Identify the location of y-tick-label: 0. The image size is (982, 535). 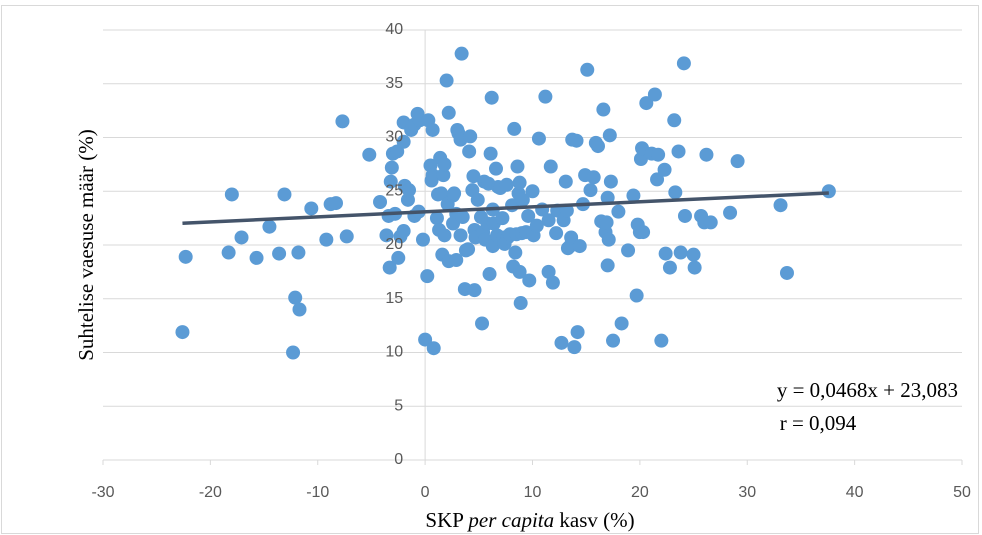
(398, 459).